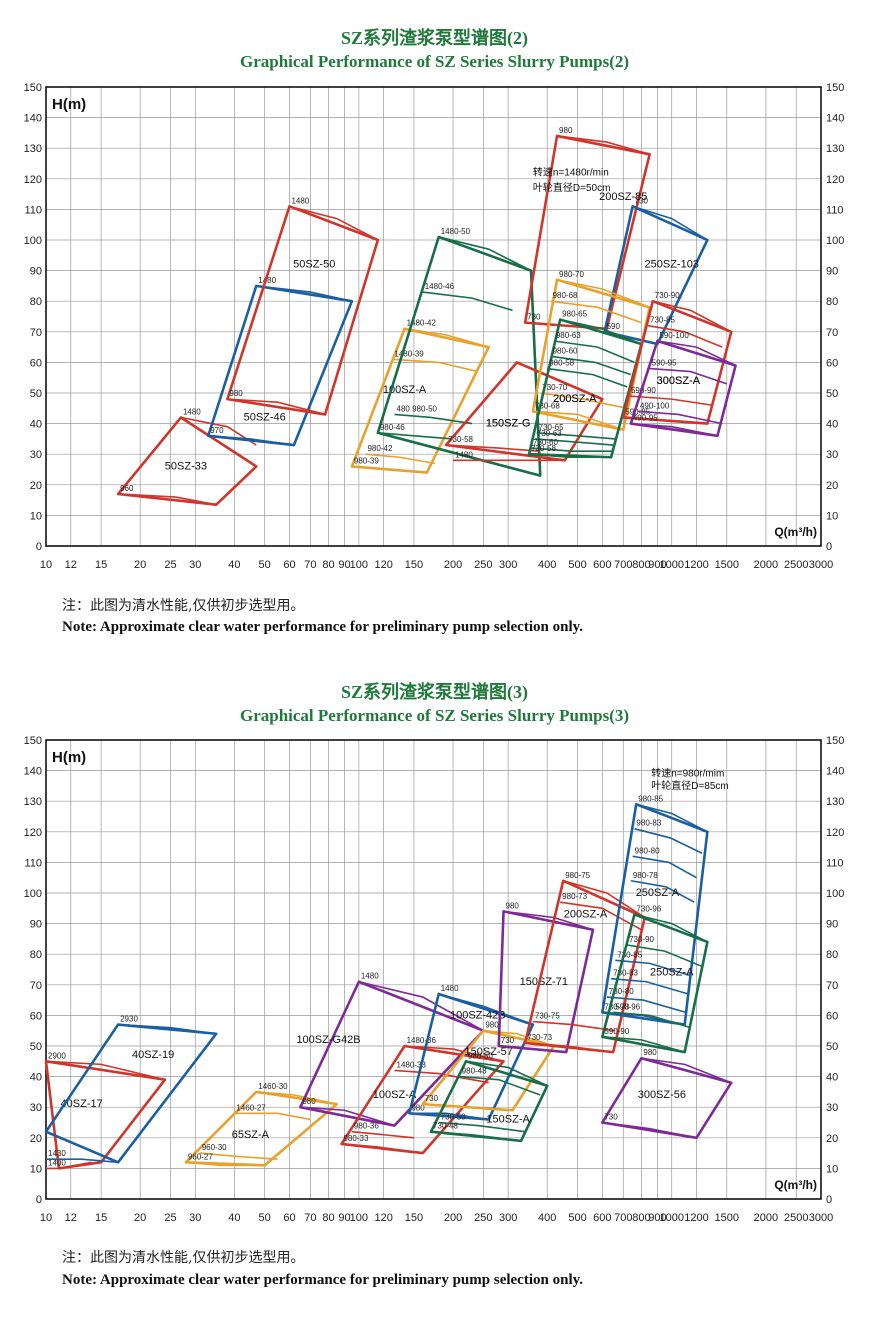 The height and width of the screenshot is (1325, 869). What do you see at coordinates (795, 532) in the screenshot?
I see `x-axis-label: Q(m³/h)` at bounding box center [795, 532].